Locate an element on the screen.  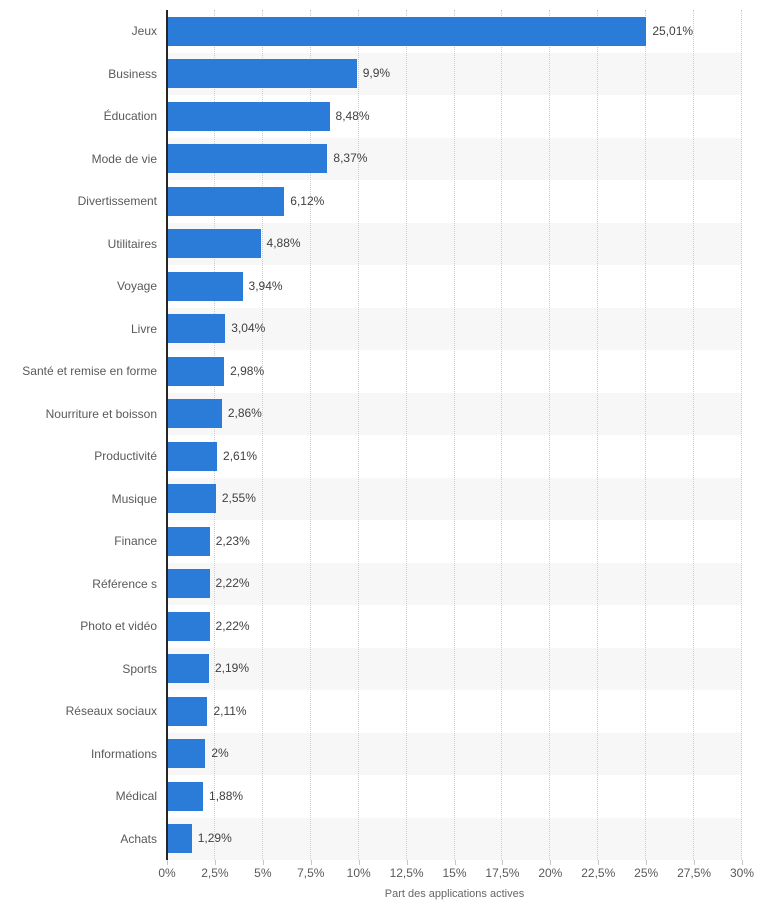
category-label: Médical is located at coordinates (136, 796).